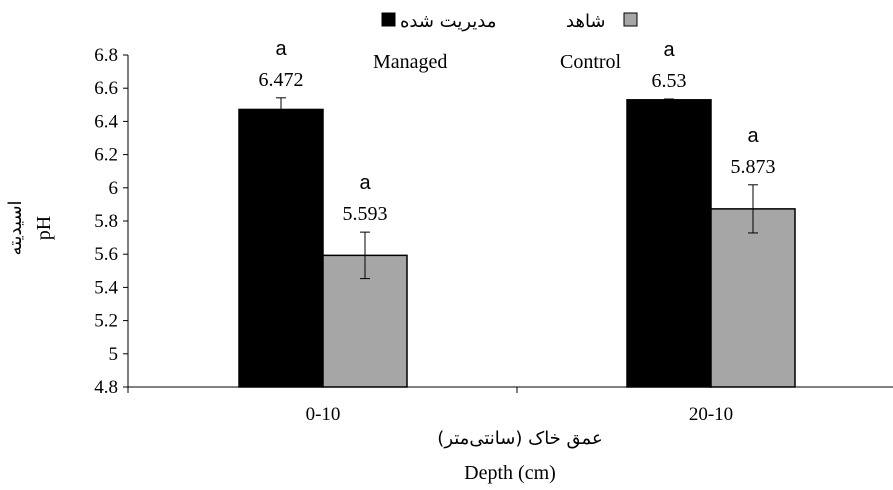 This screenshot has height=490, width=893. Describe the element at coordinates (519, 438) in the screenshot. I see `x-axis-title-fa: عمق خاک (سانتی‌متر)` at that location.